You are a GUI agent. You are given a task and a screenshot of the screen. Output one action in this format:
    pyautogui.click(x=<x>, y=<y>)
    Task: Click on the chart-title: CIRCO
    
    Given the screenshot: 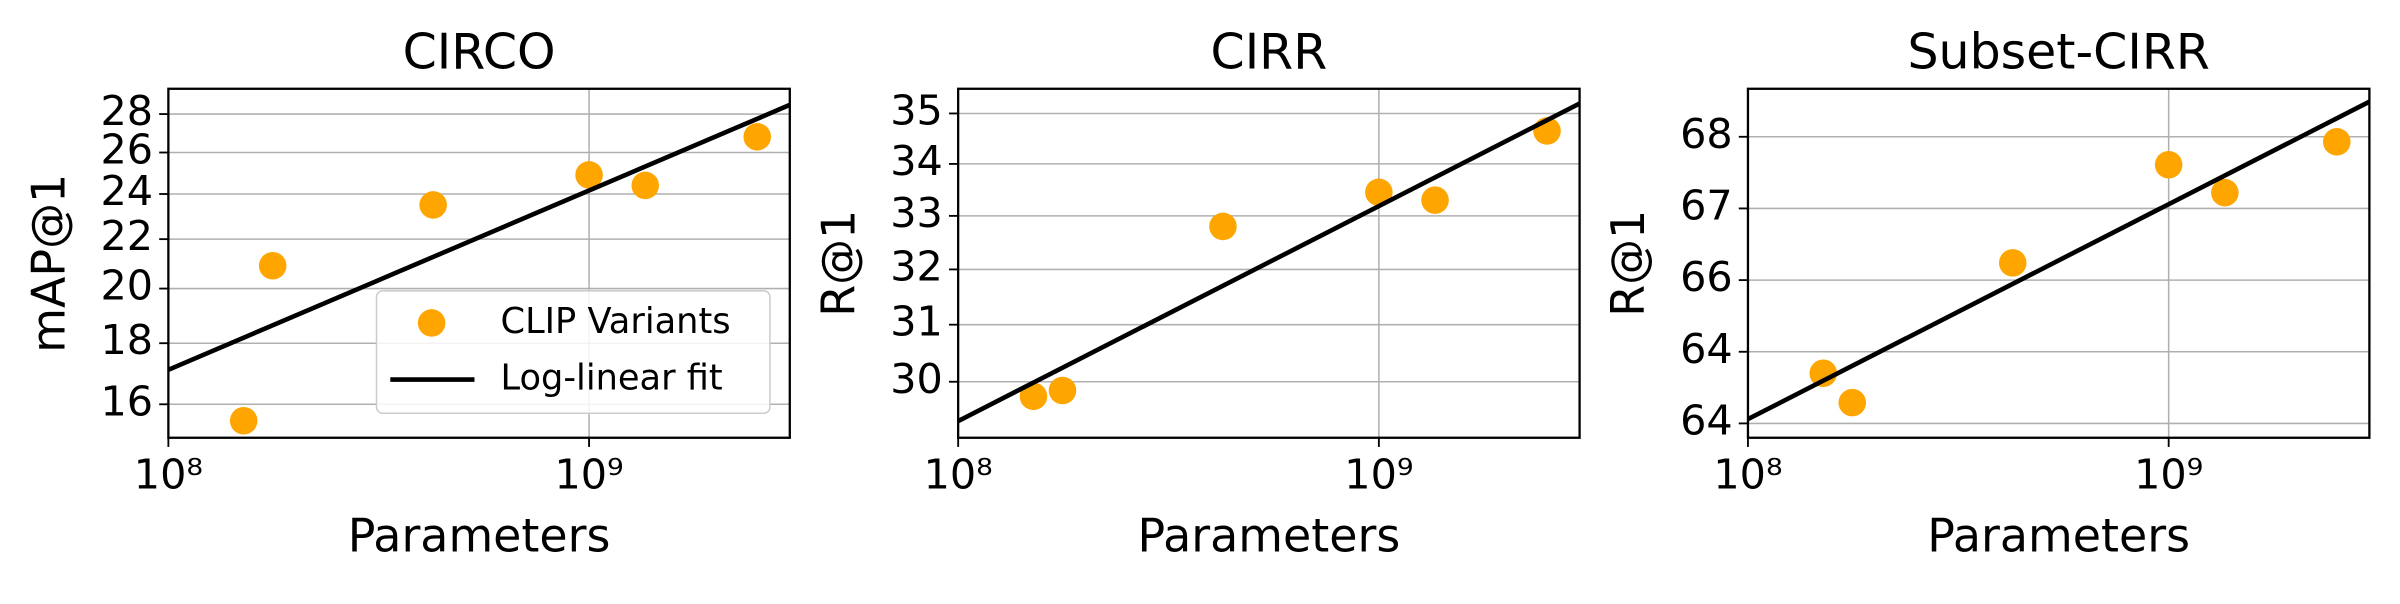 What is the action you would take?
    pyautogui.click(x=479, y=52)
    